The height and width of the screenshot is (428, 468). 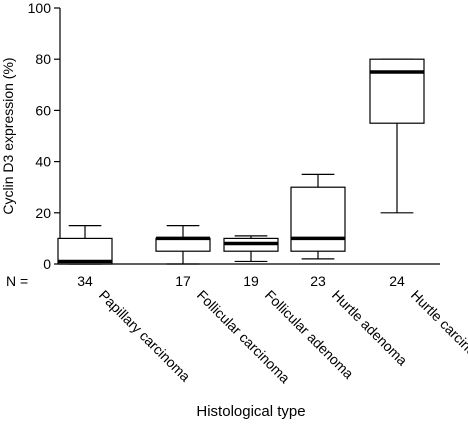 I want to click on n-label: N =, so click(x=17, y=281).